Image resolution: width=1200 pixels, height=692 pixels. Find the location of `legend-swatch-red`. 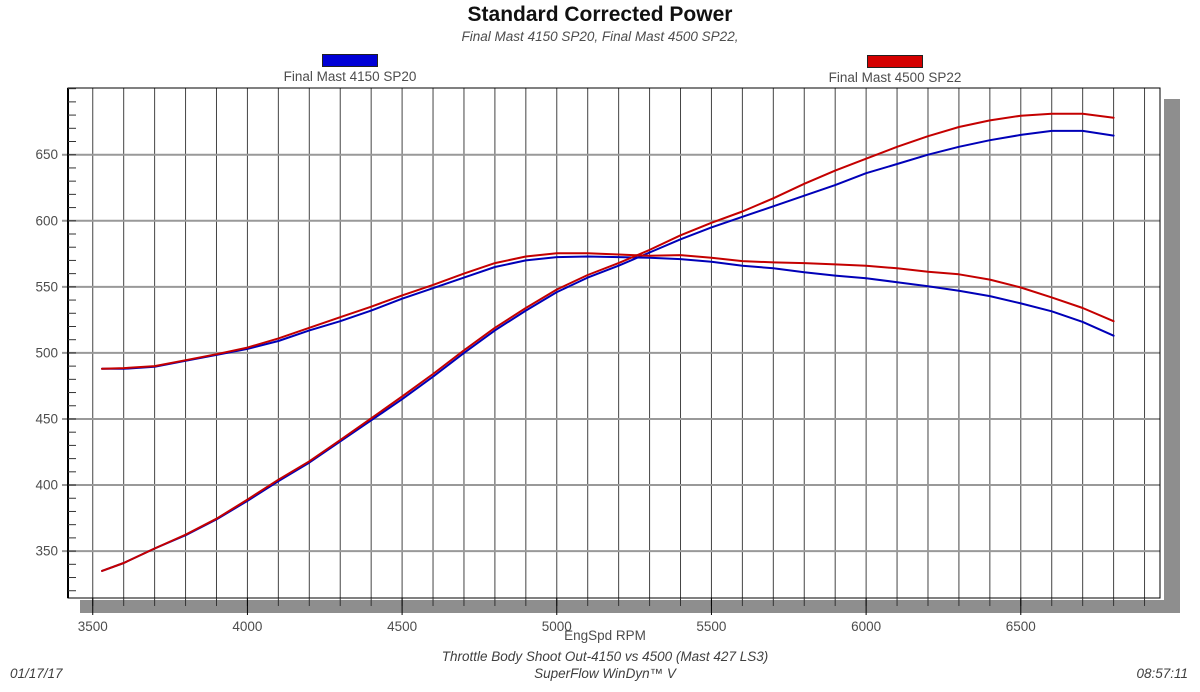

legend-swatch-red is located at coordinates (895, 61).